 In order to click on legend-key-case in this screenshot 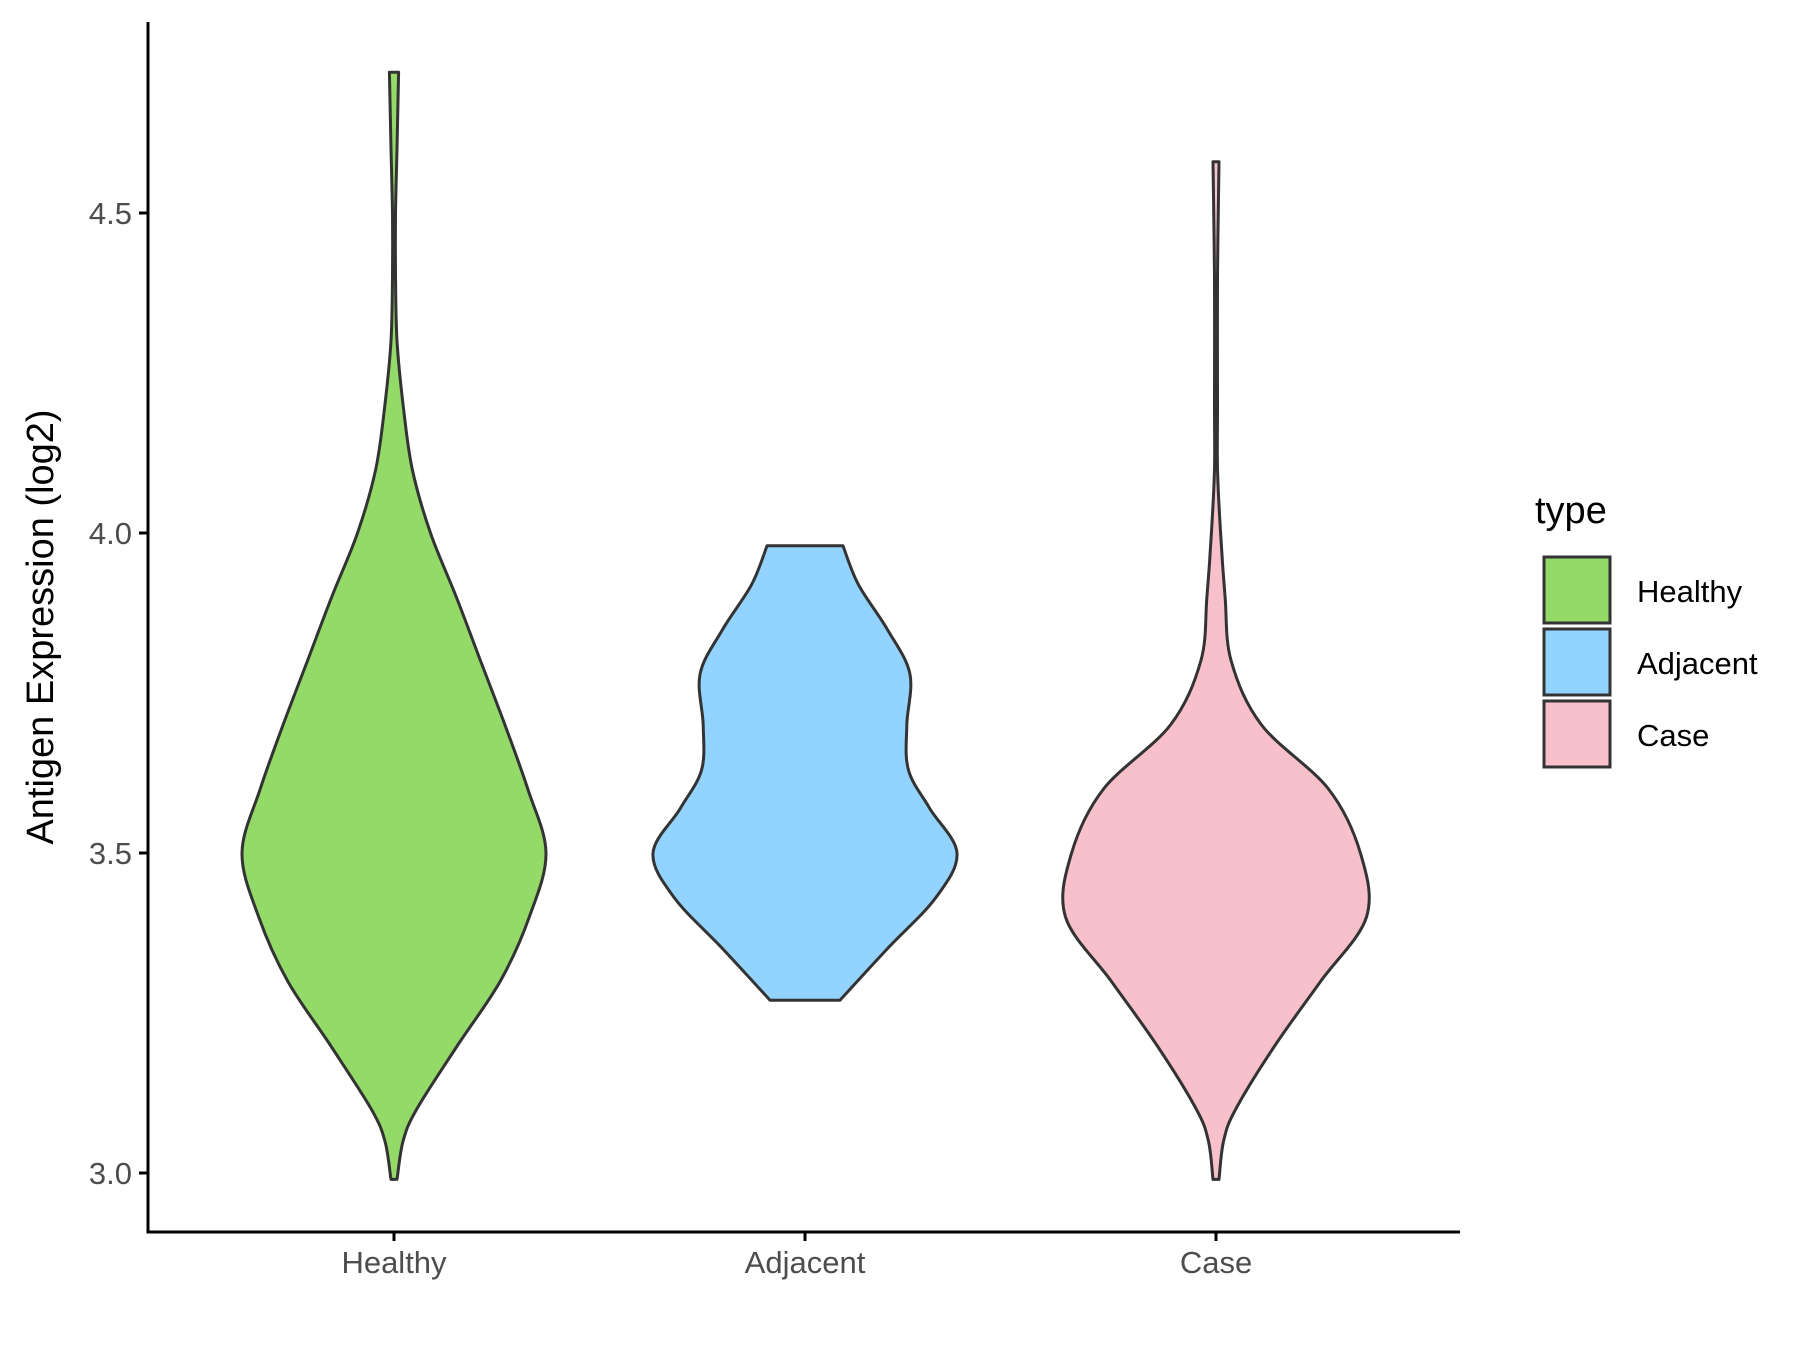, I will do `click(1577, 734)`.